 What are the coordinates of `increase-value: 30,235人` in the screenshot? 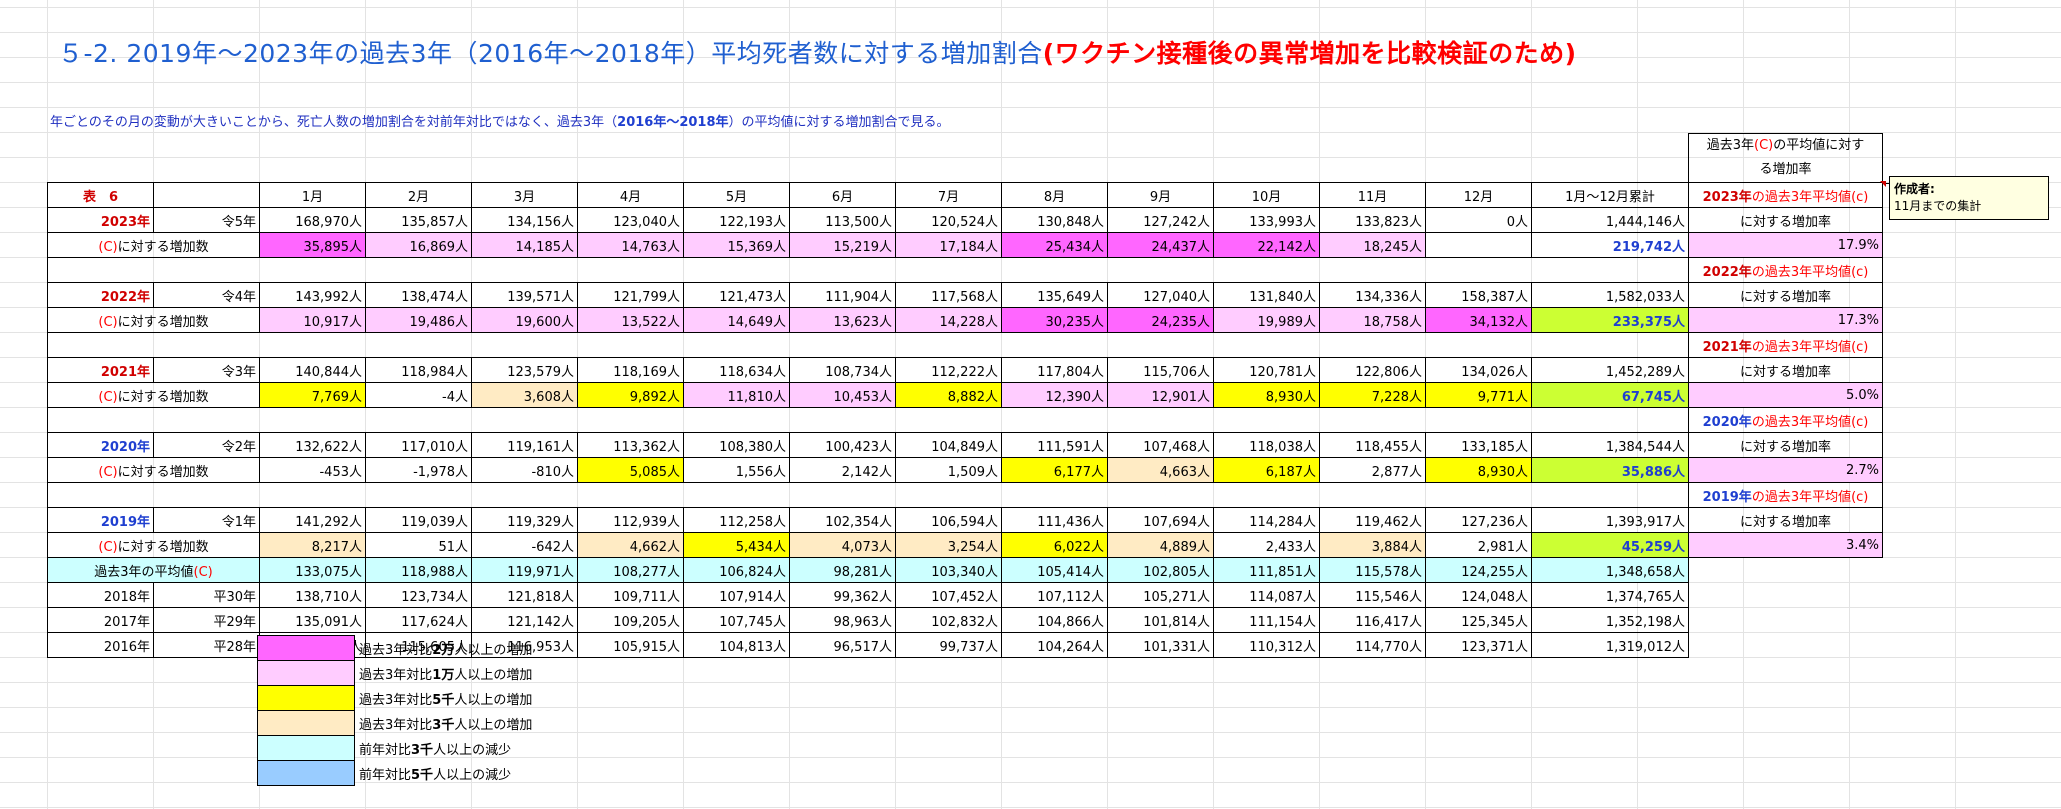 It's located at (1054, 320).